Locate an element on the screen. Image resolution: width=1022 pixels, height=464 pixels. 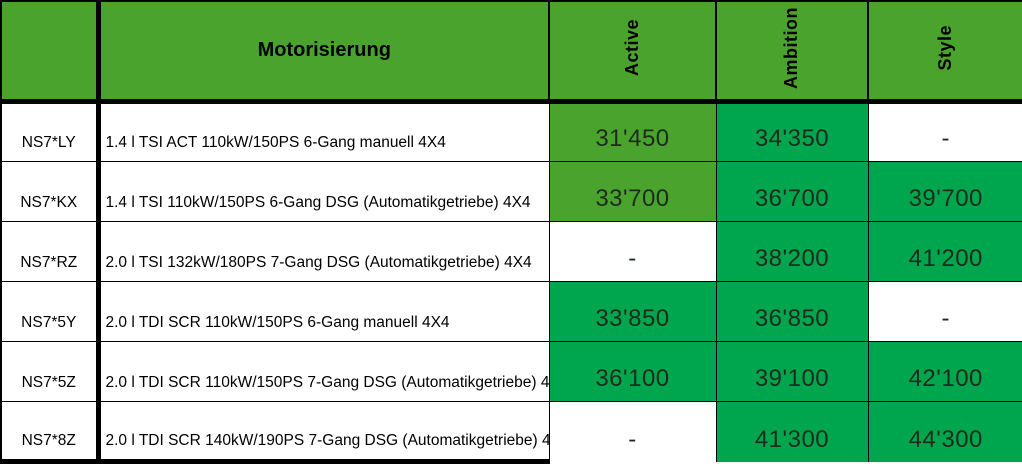
price-cell-ambition: 36'850 is located at coordinates (792, 311).